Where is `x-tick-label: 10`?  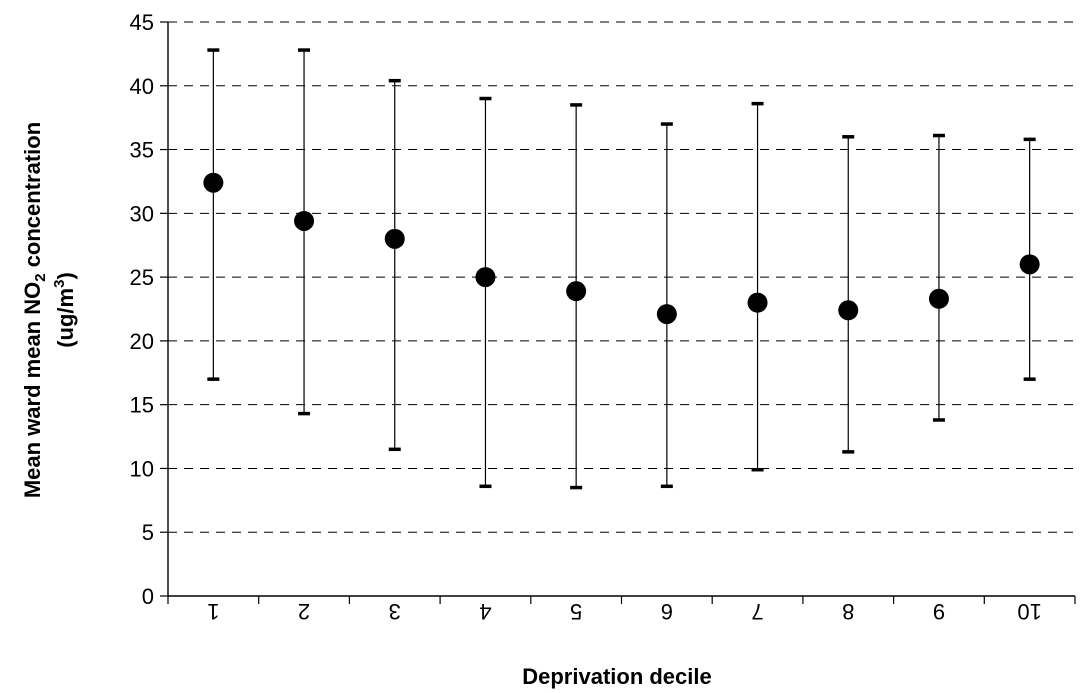 x-tick-label: 10 is located at coordinates (1029, 611).